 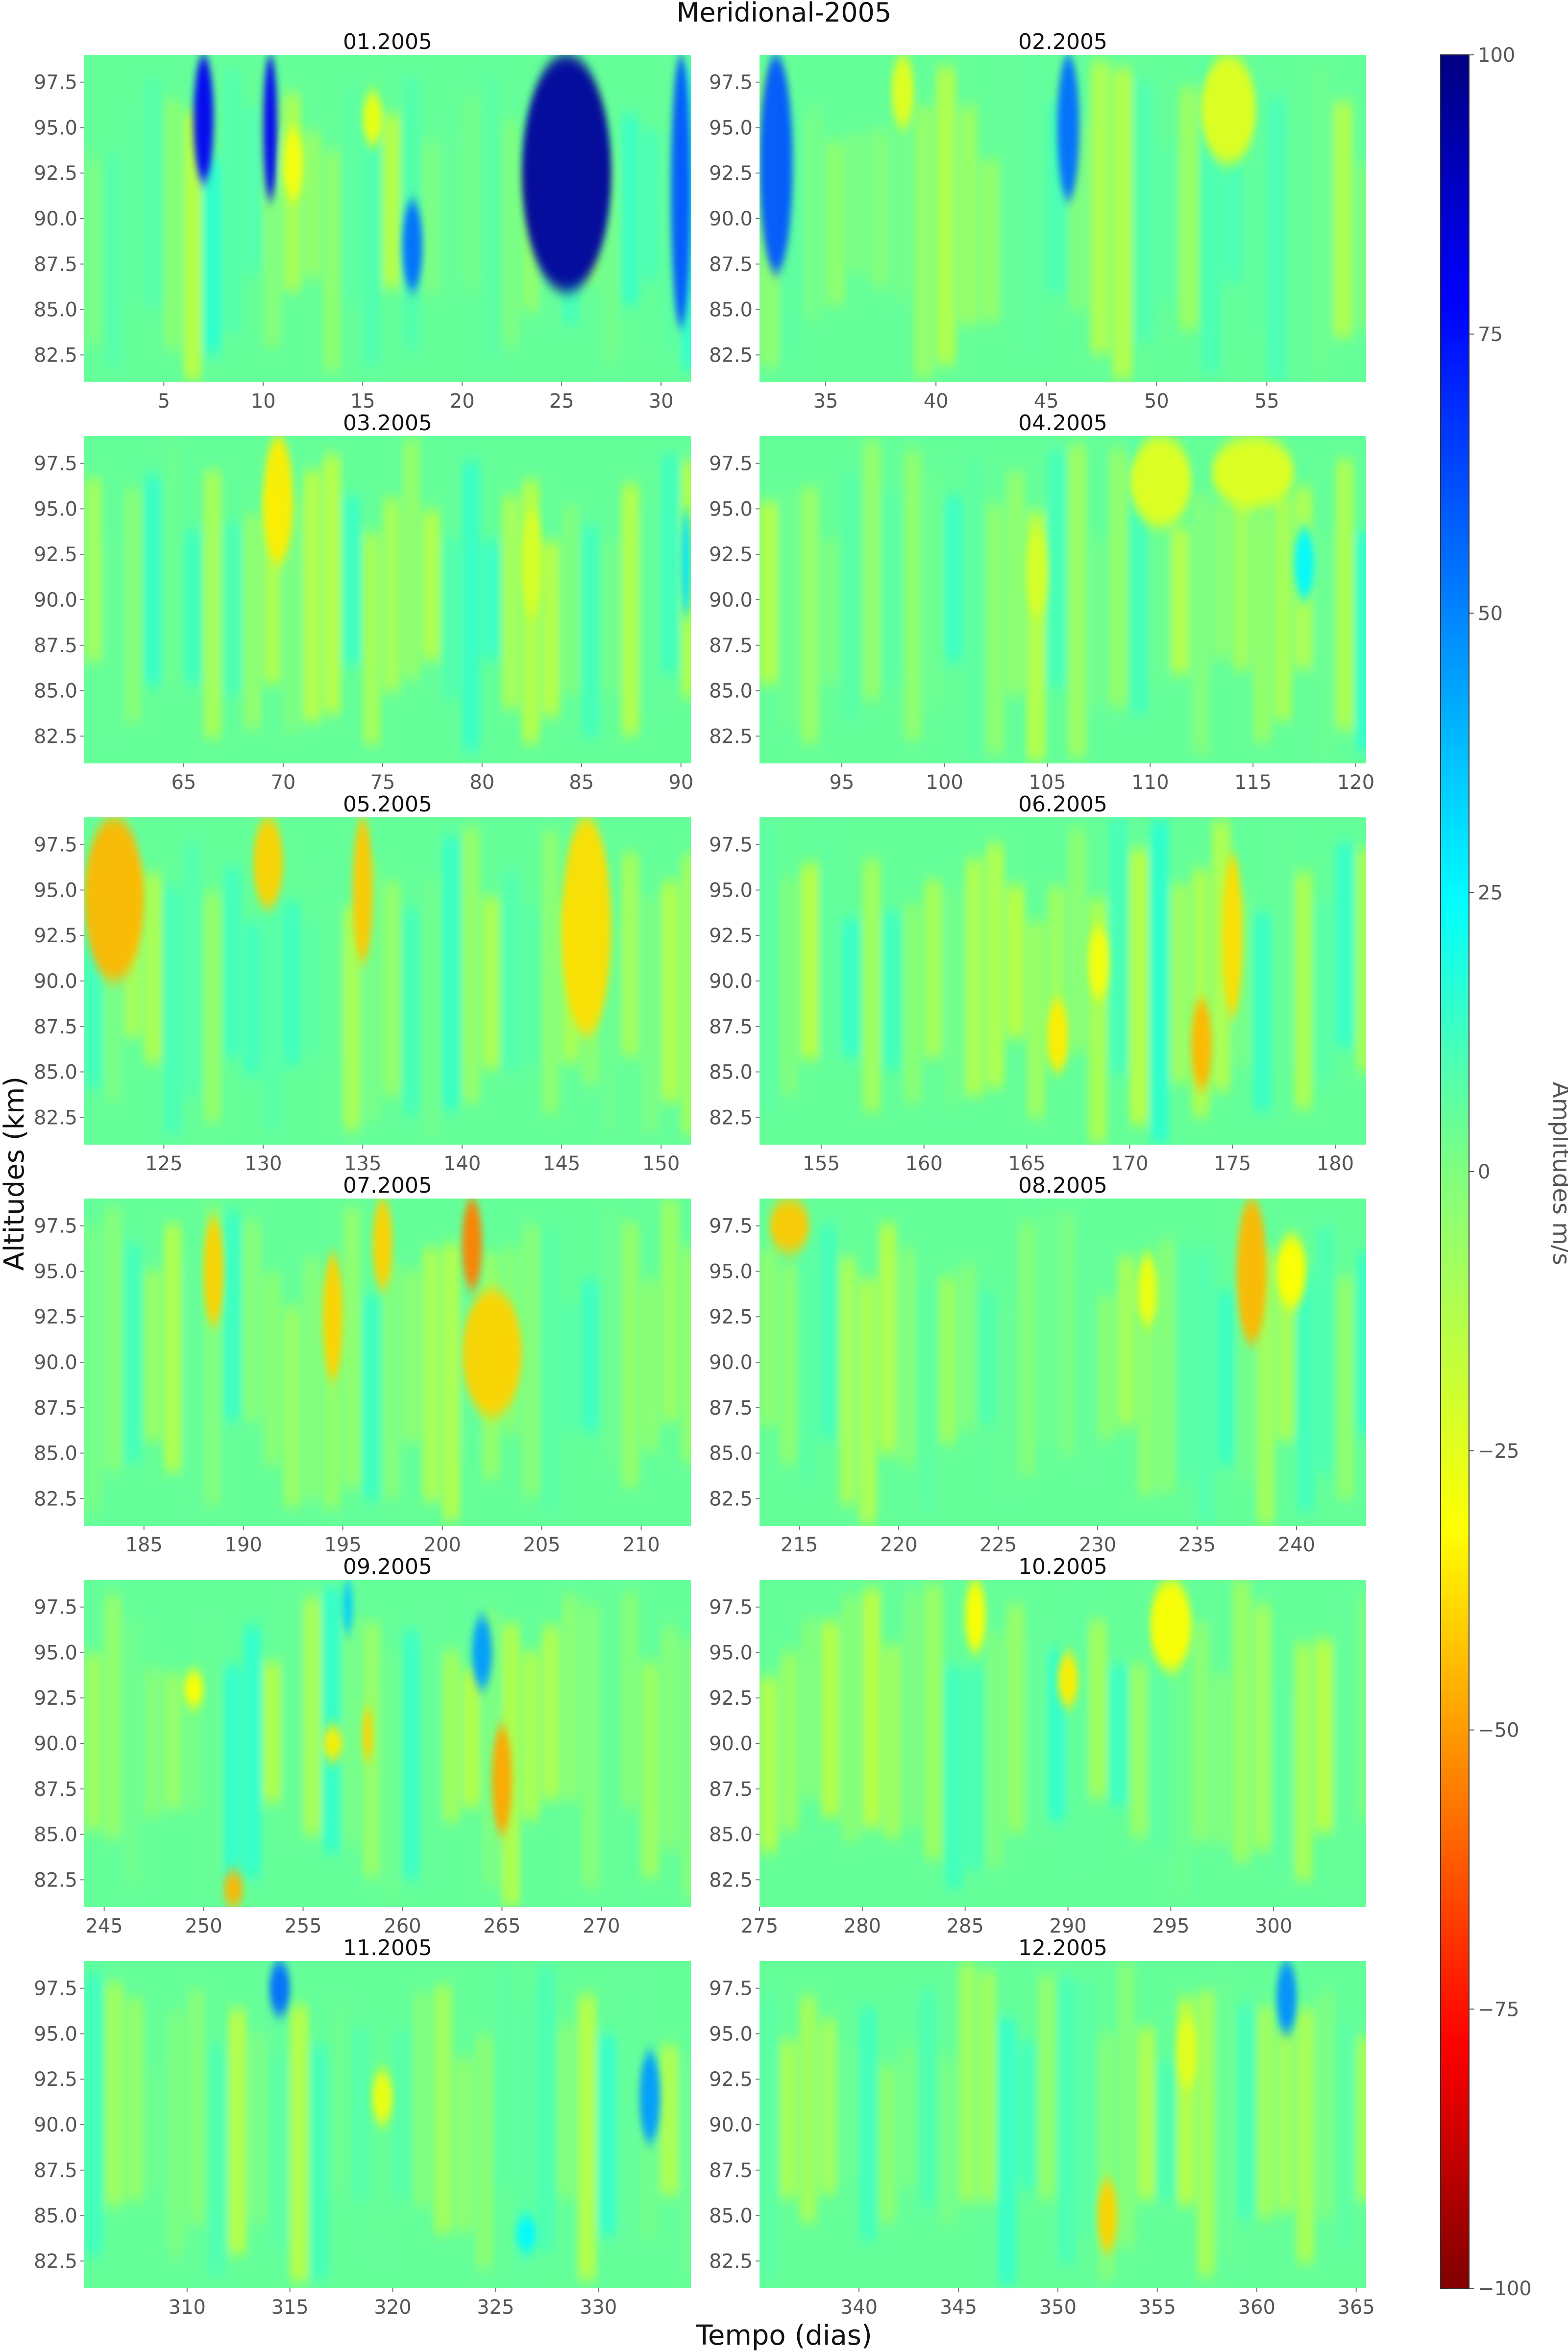 I want to click on panel-title: 04.2005, so click(x=1062, y=423).